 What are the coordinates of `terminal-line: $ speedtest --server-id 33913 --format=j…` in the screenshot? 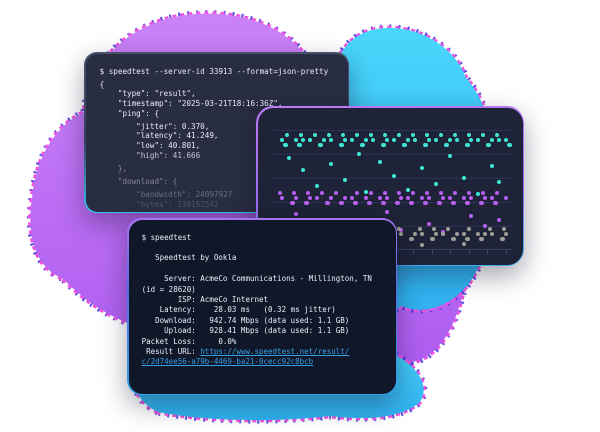 It's located at (214, 71).